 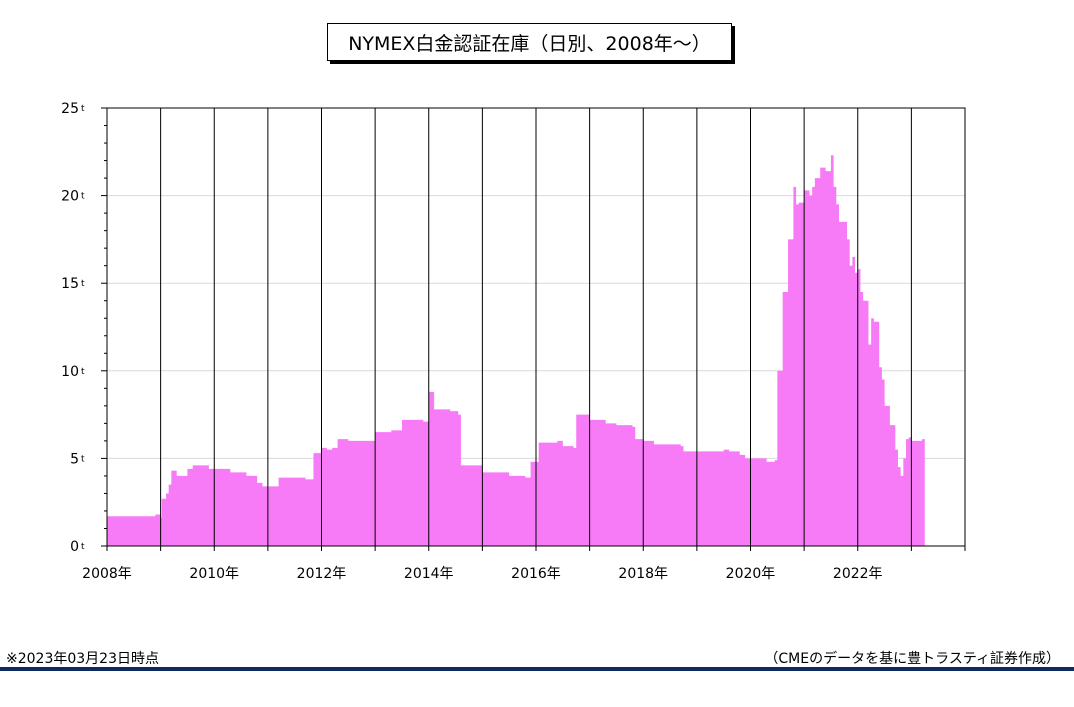 What do you see at coordinates (70, 109) in the screenshot?
I see `y-tick-label: 25` at bounding box center [70, 109].